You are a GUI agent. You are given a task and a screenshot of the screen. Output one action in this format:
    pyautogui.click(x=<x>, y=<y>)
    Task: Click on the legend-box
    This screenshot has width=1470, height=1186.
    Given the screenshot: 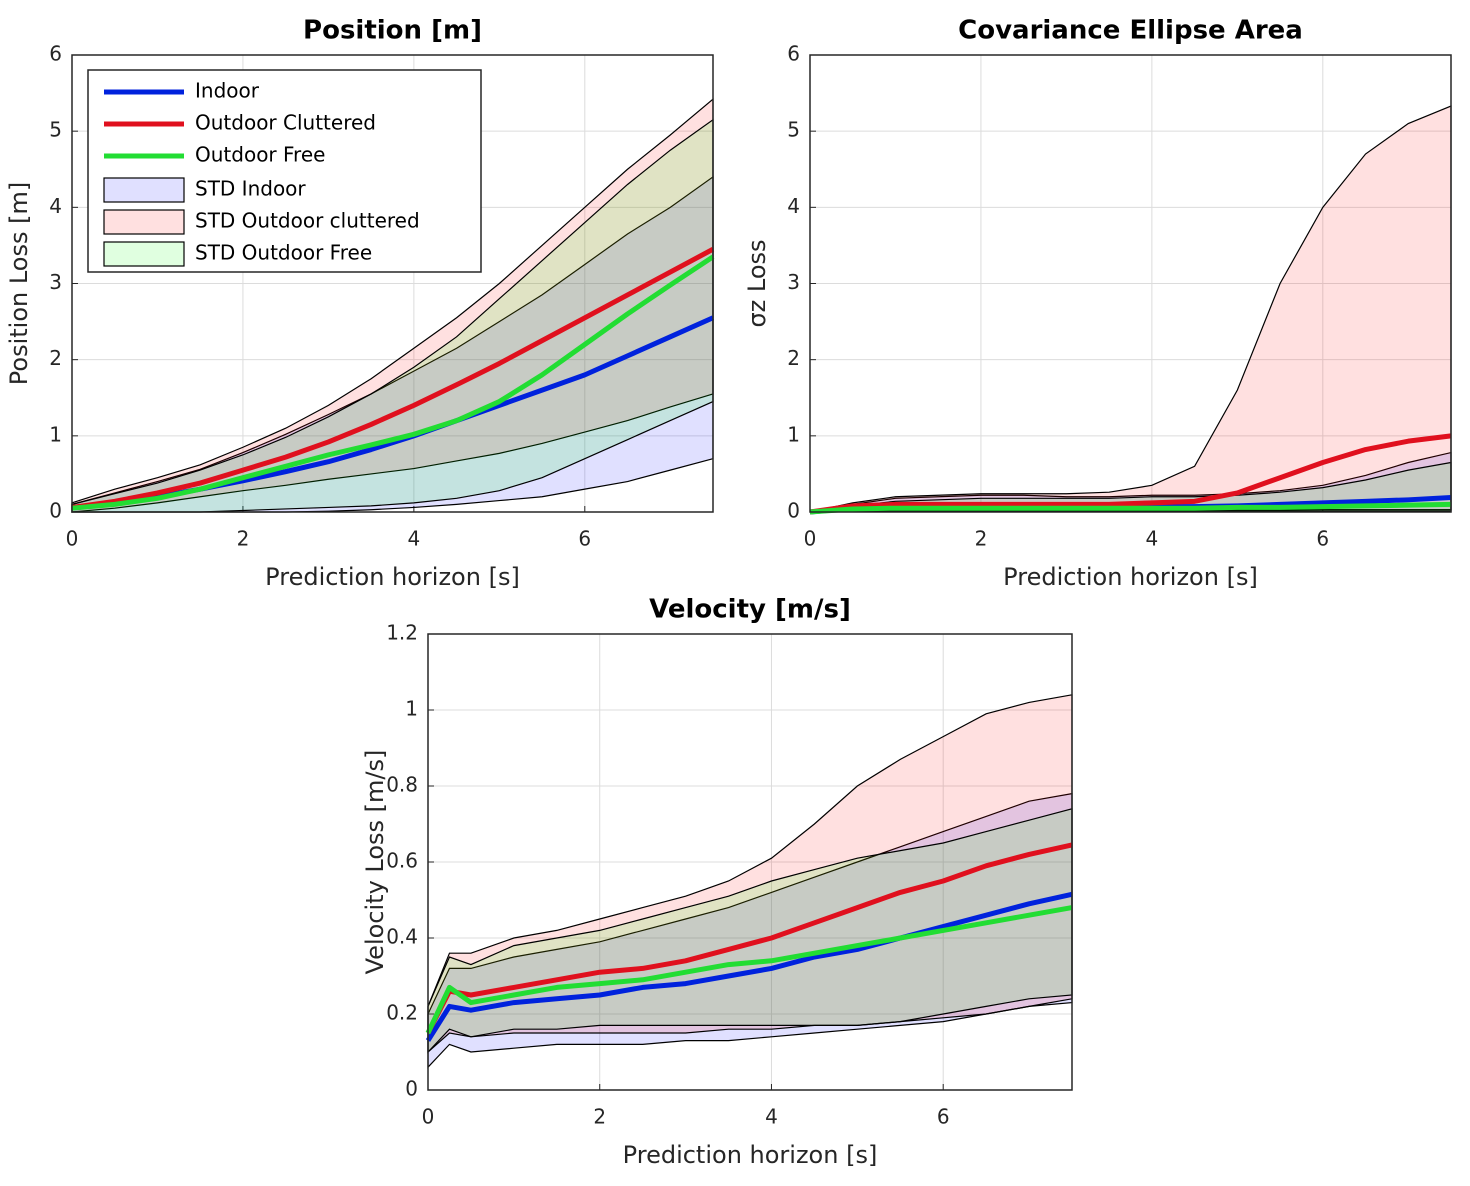 What is the action you would take?
    pyautogui.click(x=284, y=171)
    